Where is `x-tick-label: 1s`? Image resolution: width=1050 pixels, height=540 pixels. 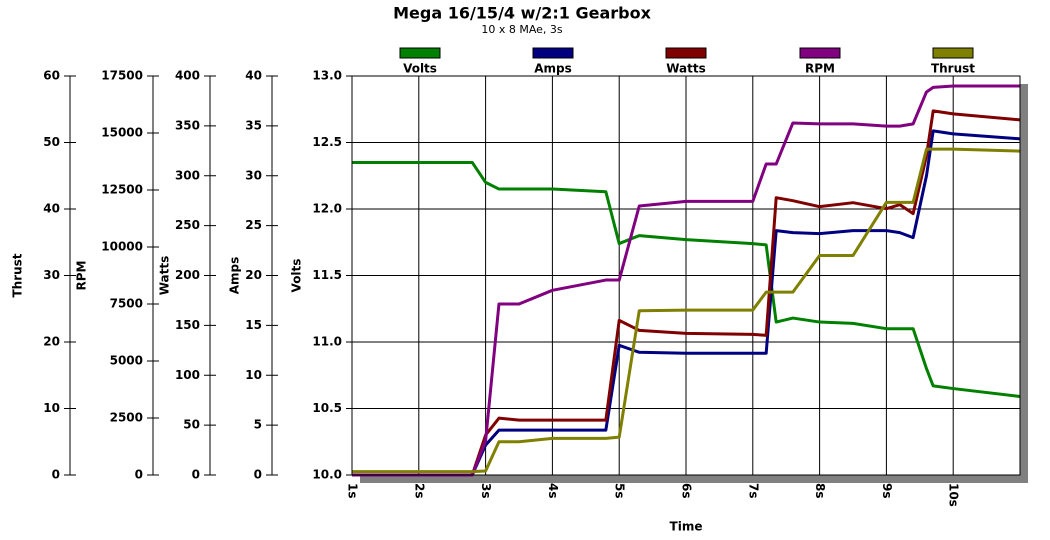 x-tick-label: 1s is located at coordinates (353, 491).